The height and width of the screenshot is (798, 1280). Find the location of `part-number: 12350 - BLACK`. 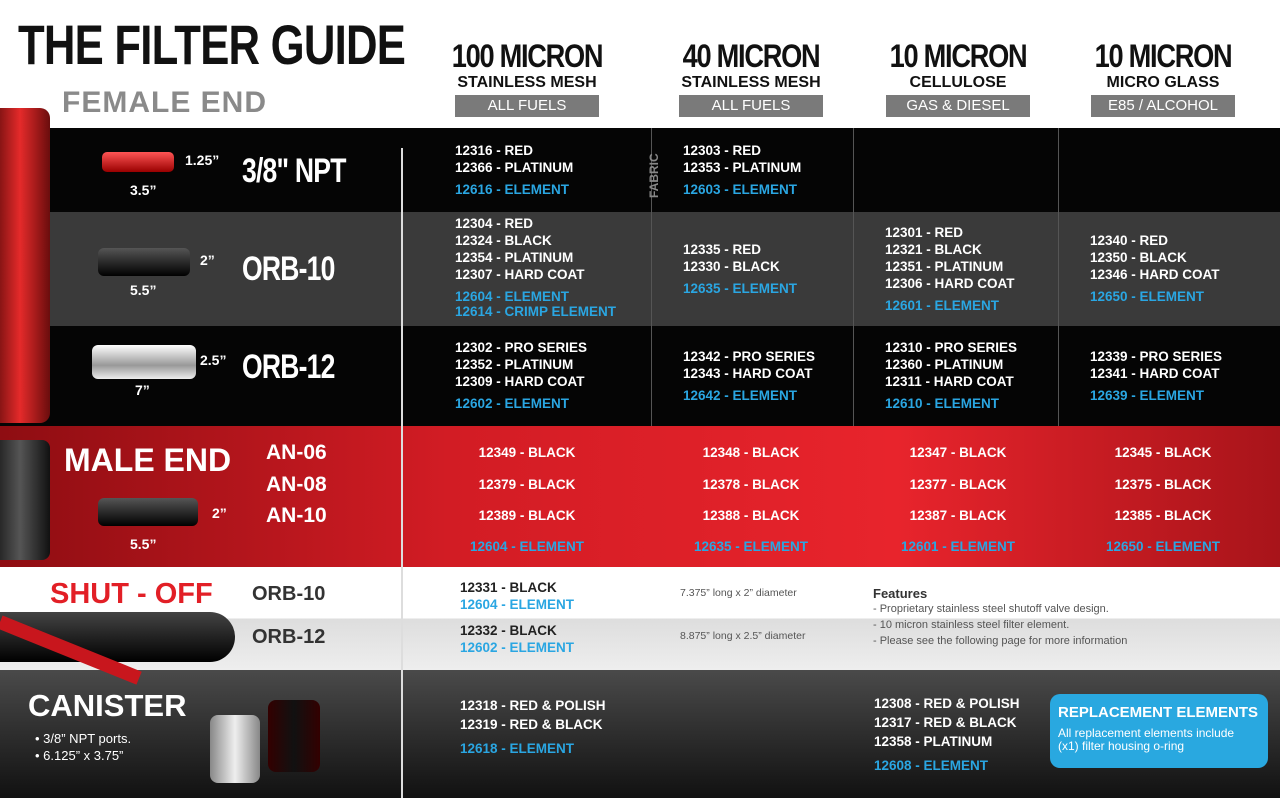

part-number: 12350 - BLACK is located at coordinates (1138, 258).